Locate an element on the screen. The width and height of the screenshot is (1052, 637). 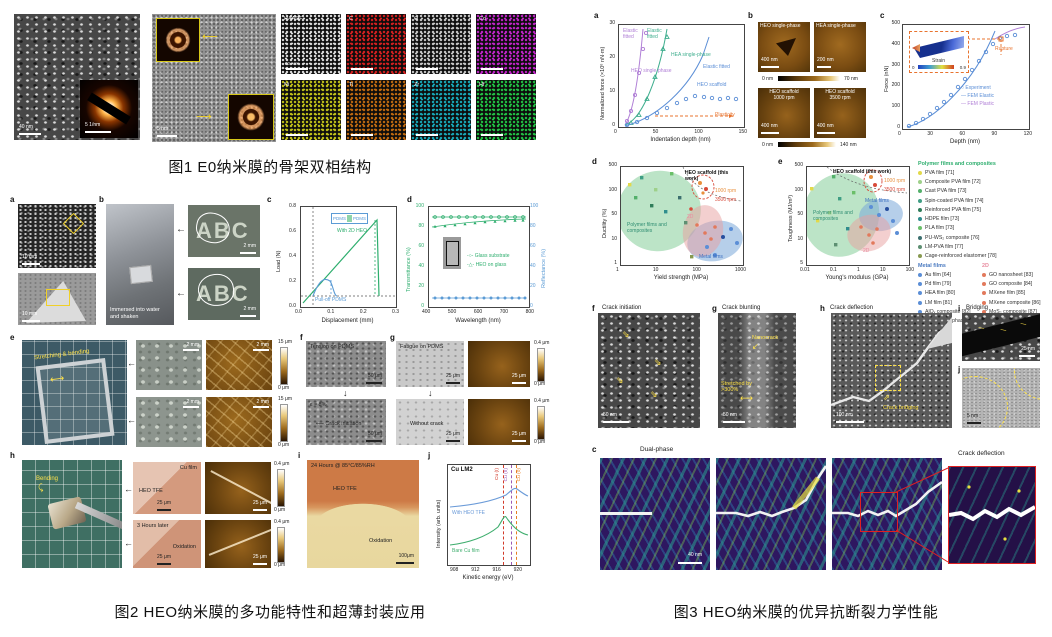
fig2e-optical-top: 2 mm is located at coordinates (169, 365).